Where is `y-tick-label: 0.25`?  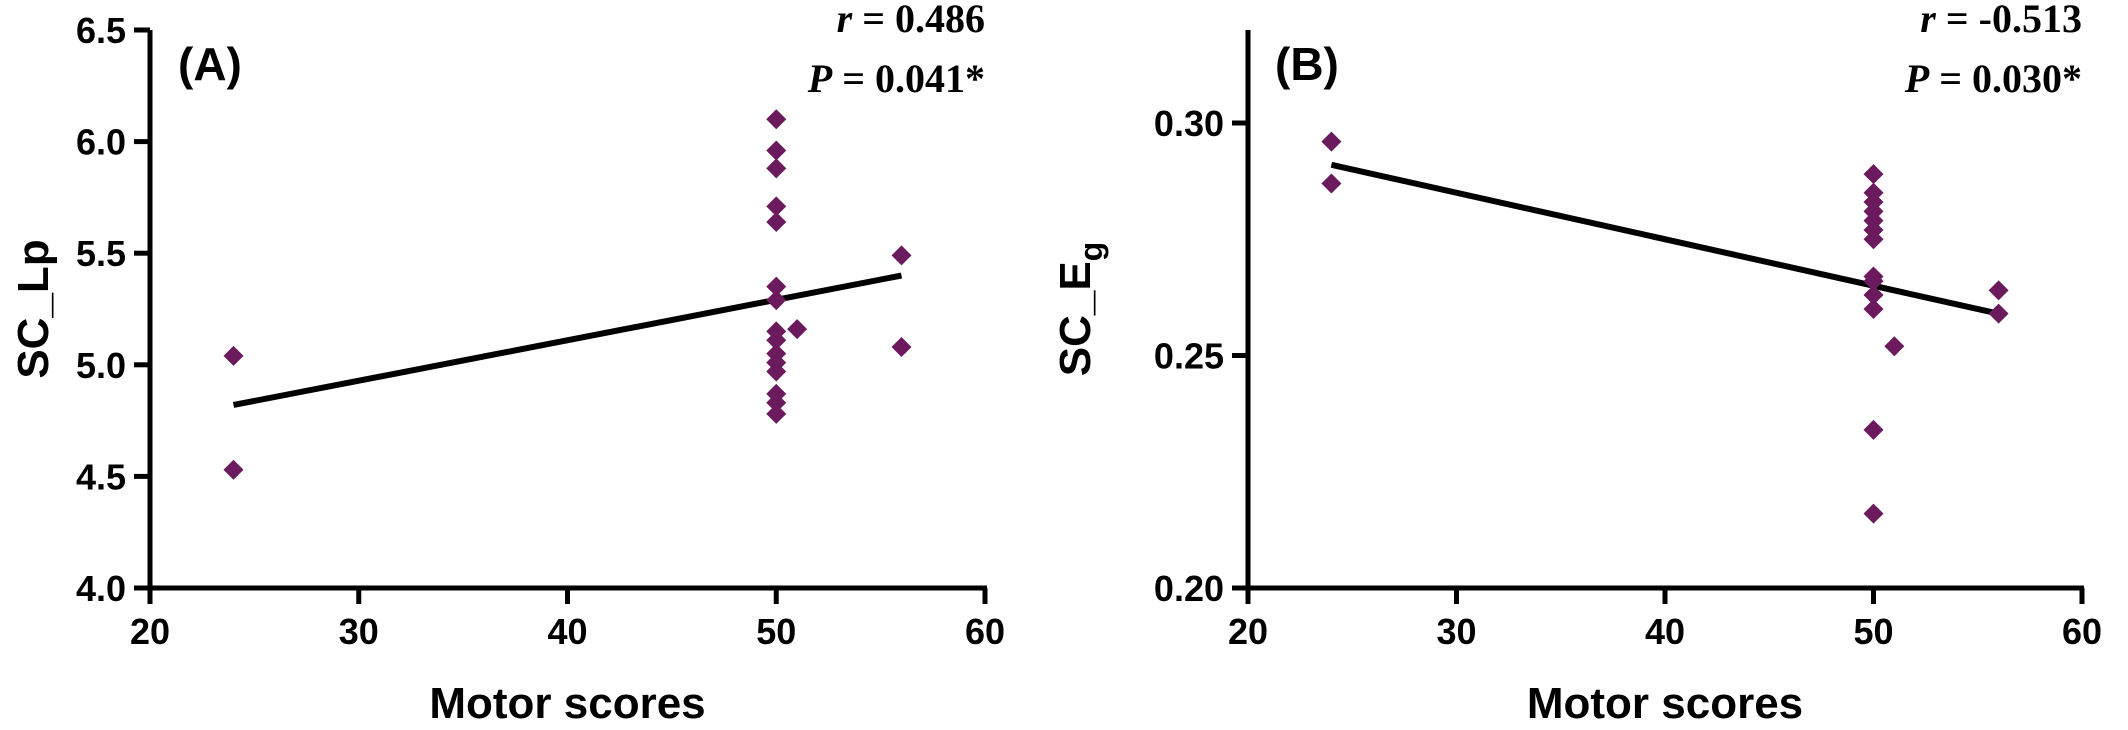
y-tick-label: 0.25 is located at coordinates (1189, 356).